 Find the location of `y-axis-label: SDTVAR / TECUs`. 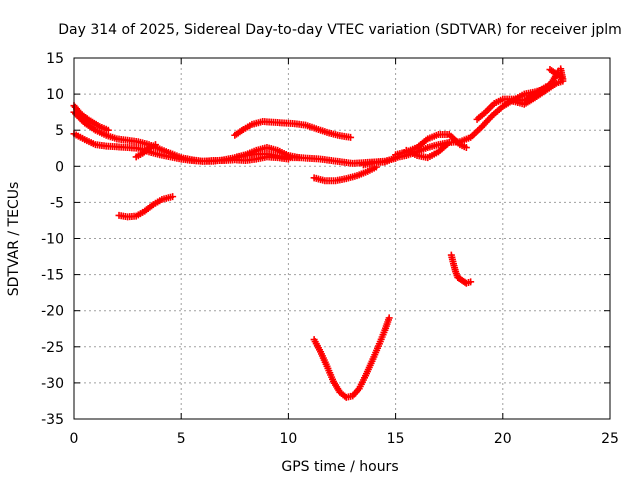

y-axis-label: SDTVAR / TECUs is located at coordinates (14, 239).